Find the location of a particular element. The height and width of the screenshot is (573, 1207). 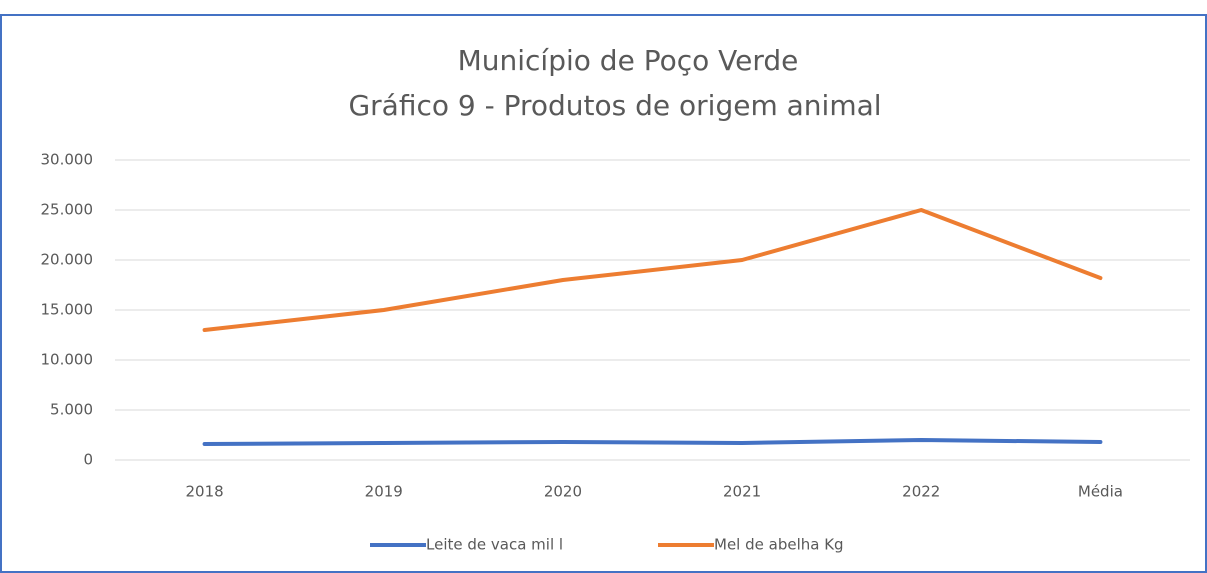

y-tick-label: 20.000 is located at coordinates (67, 260).